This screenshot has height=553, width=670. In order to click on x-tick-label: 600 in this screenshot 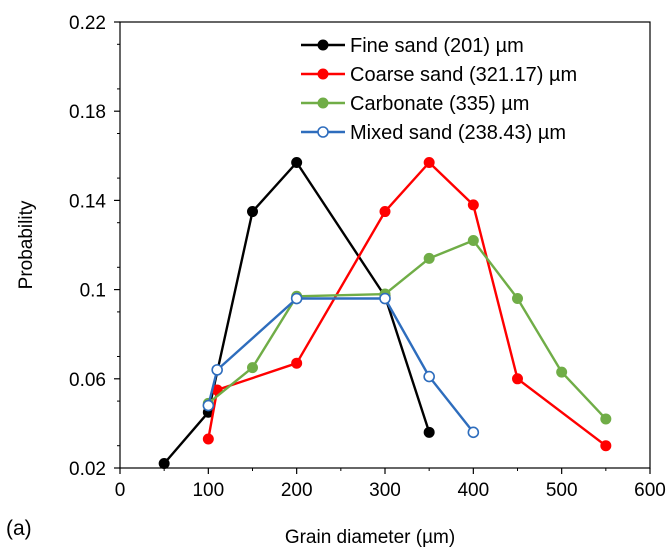, I will do `click(650, 490)`.